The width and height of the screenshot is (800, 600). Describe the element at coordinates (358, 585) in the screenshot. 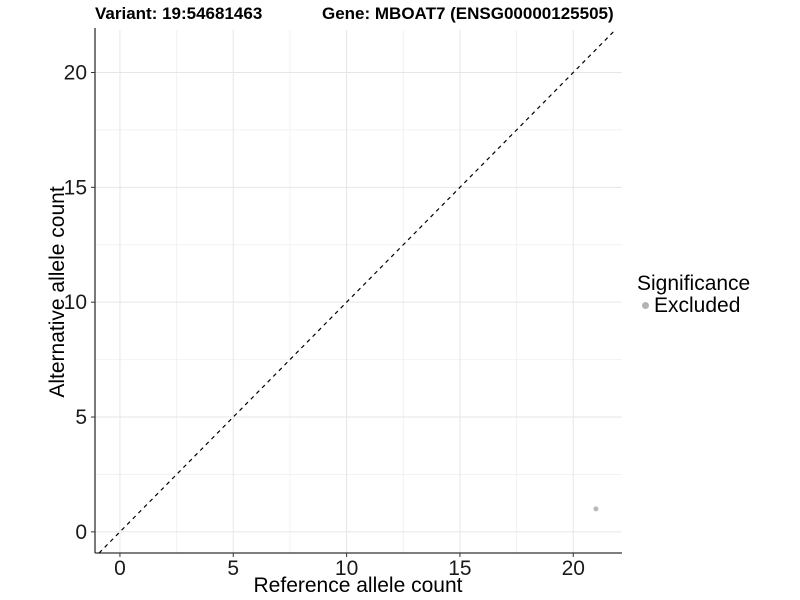

I see `x-axis-title: Reference allele count` at that location.